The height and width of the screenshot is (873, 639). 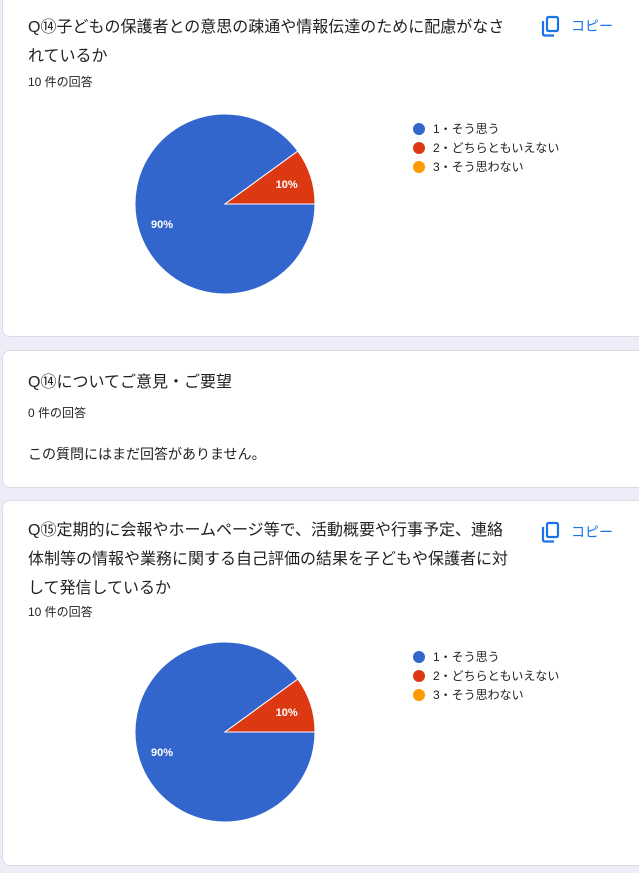 I want to click on question-title: Q⑭子どもの保護者との意思の疎通や情報伝達のために配慮がなされているか, so click(x=266, y=42).